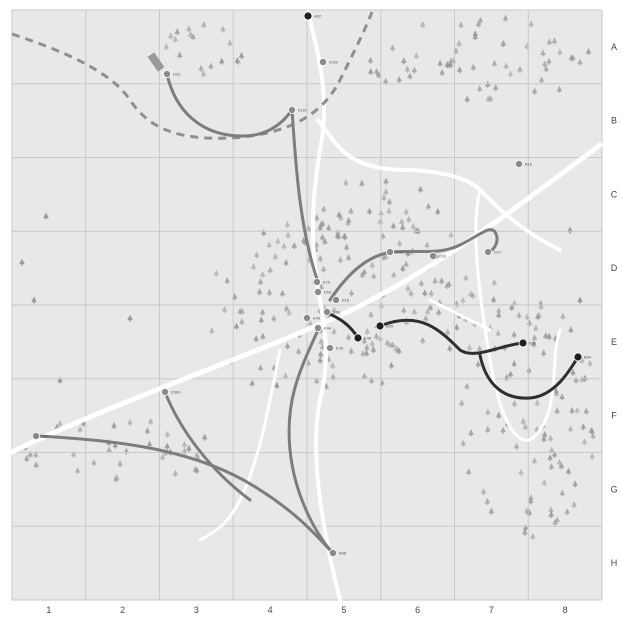  I want to click on map-node: D17, so click(492, 251).